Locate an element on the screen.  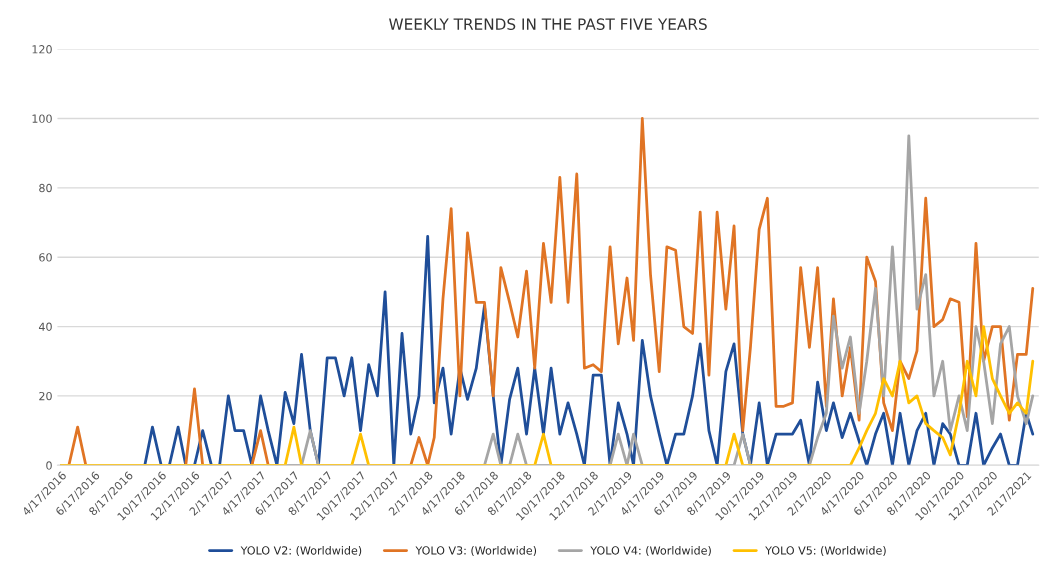
y-tick-label: 60 is located at coordinates (45, 257).